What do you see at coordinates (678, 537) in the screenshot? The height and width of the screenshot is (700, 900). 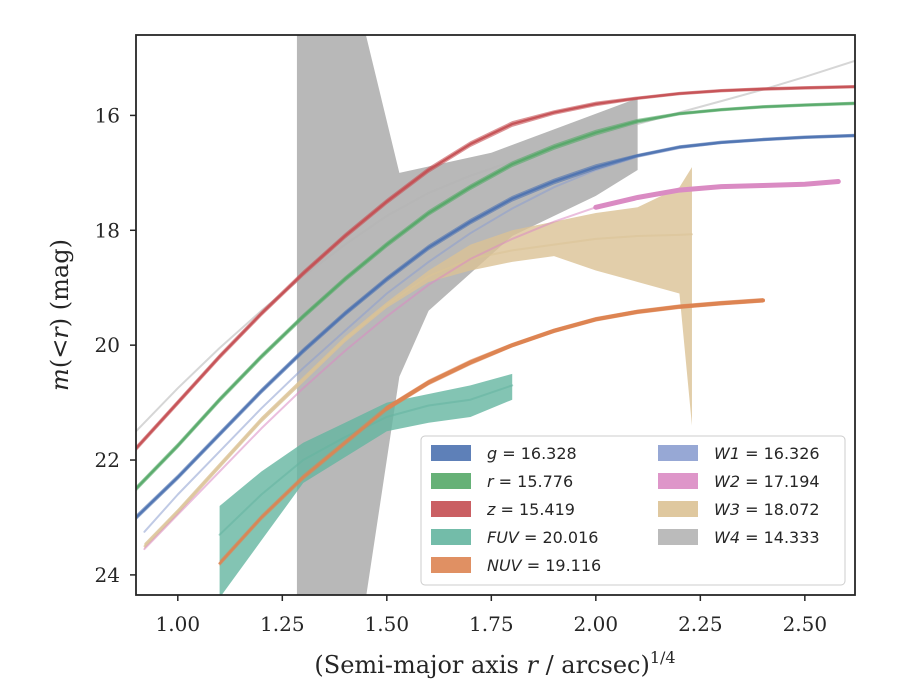 I see `legend-swatch-w4` at bounding box center [678, 537].